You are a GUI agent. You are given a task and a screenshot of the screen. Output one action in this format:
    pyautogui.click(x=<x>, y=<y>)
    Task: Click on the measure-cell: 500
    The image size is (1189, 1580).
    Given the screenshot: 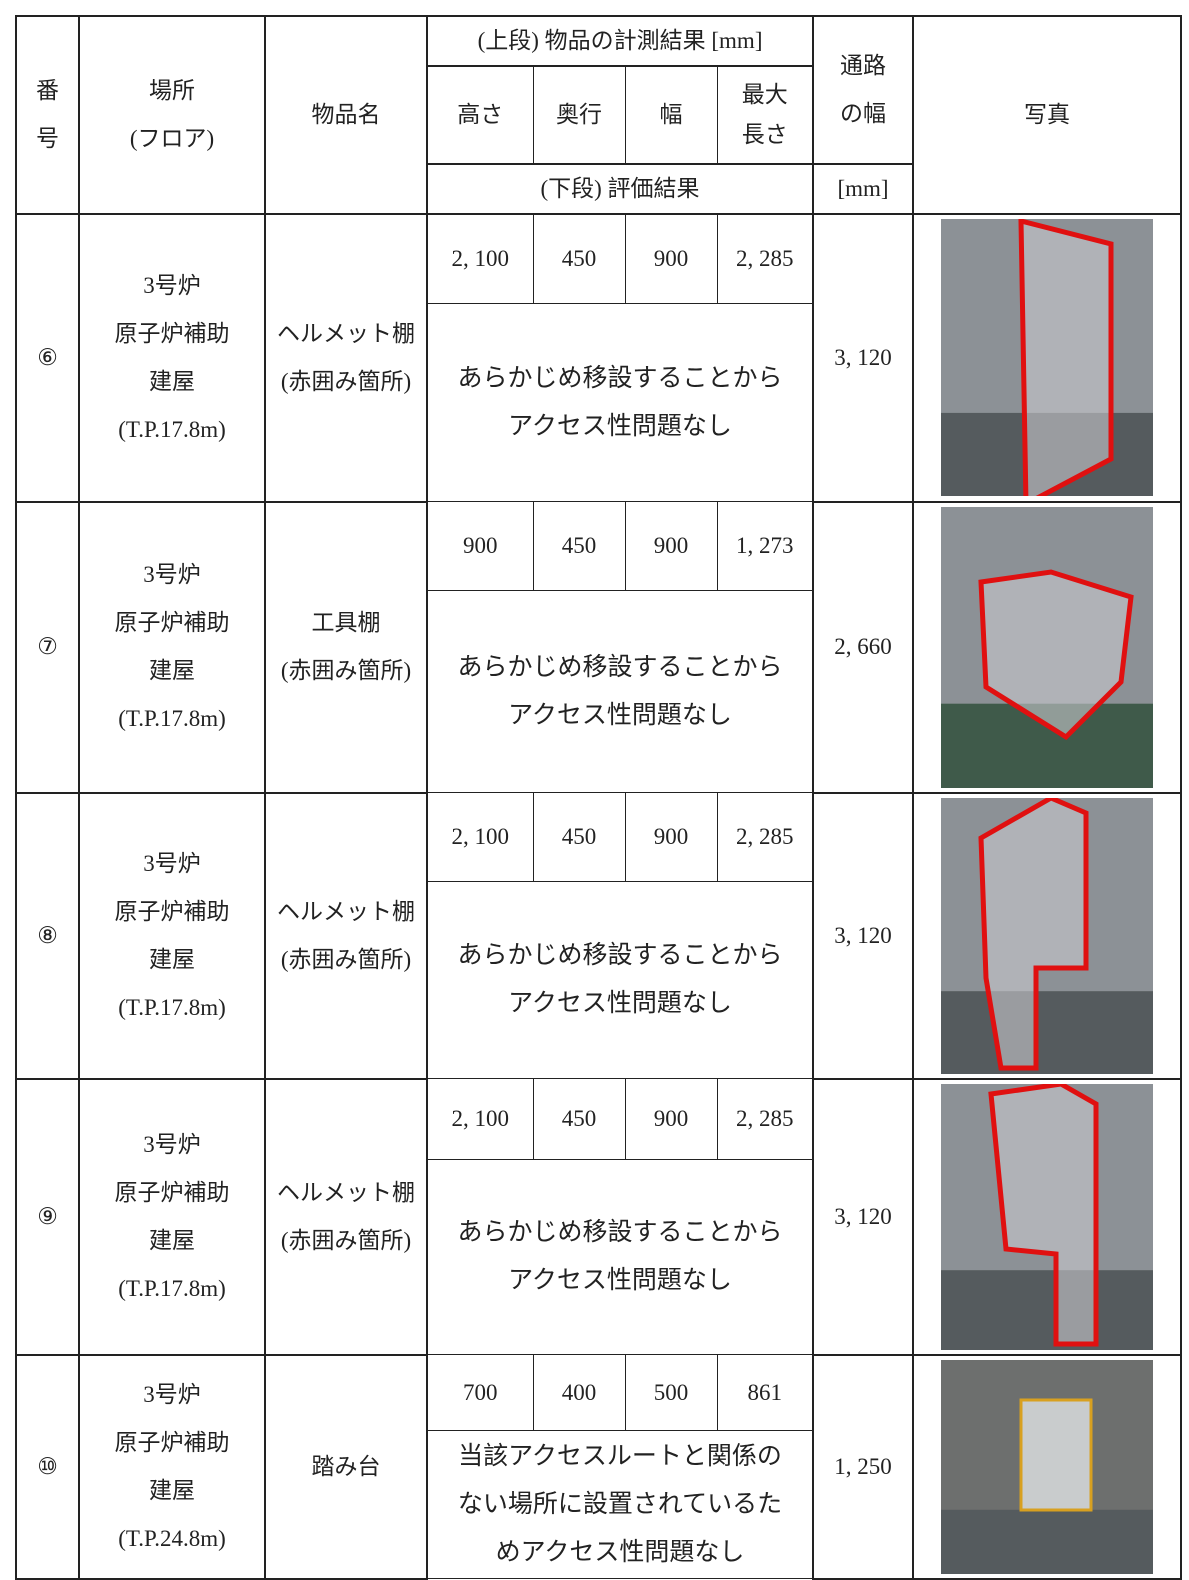 What is the action you would take?
    pyautogui.click(x=671, y=1392)
    